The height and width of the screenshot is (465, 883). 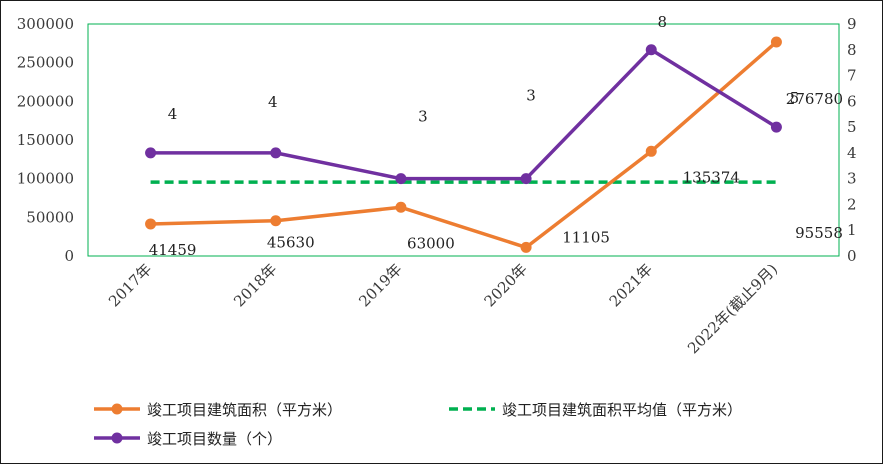 I want to click on x-tick-label: 2021年, so click(x=631, y=285).